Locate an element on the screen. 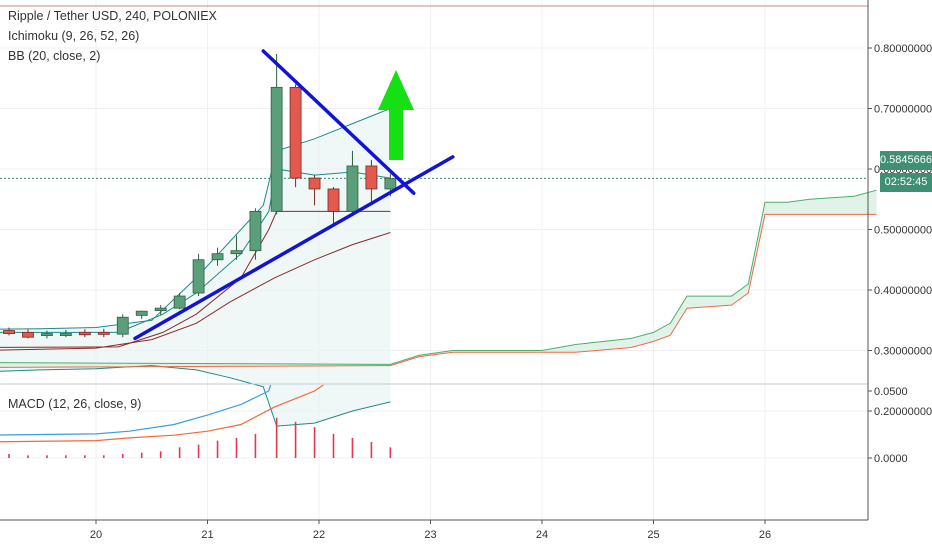 This screenshot has width=932, height=550. bb-legend: BB (20, close, 2) is located at coordinates (54, 56).